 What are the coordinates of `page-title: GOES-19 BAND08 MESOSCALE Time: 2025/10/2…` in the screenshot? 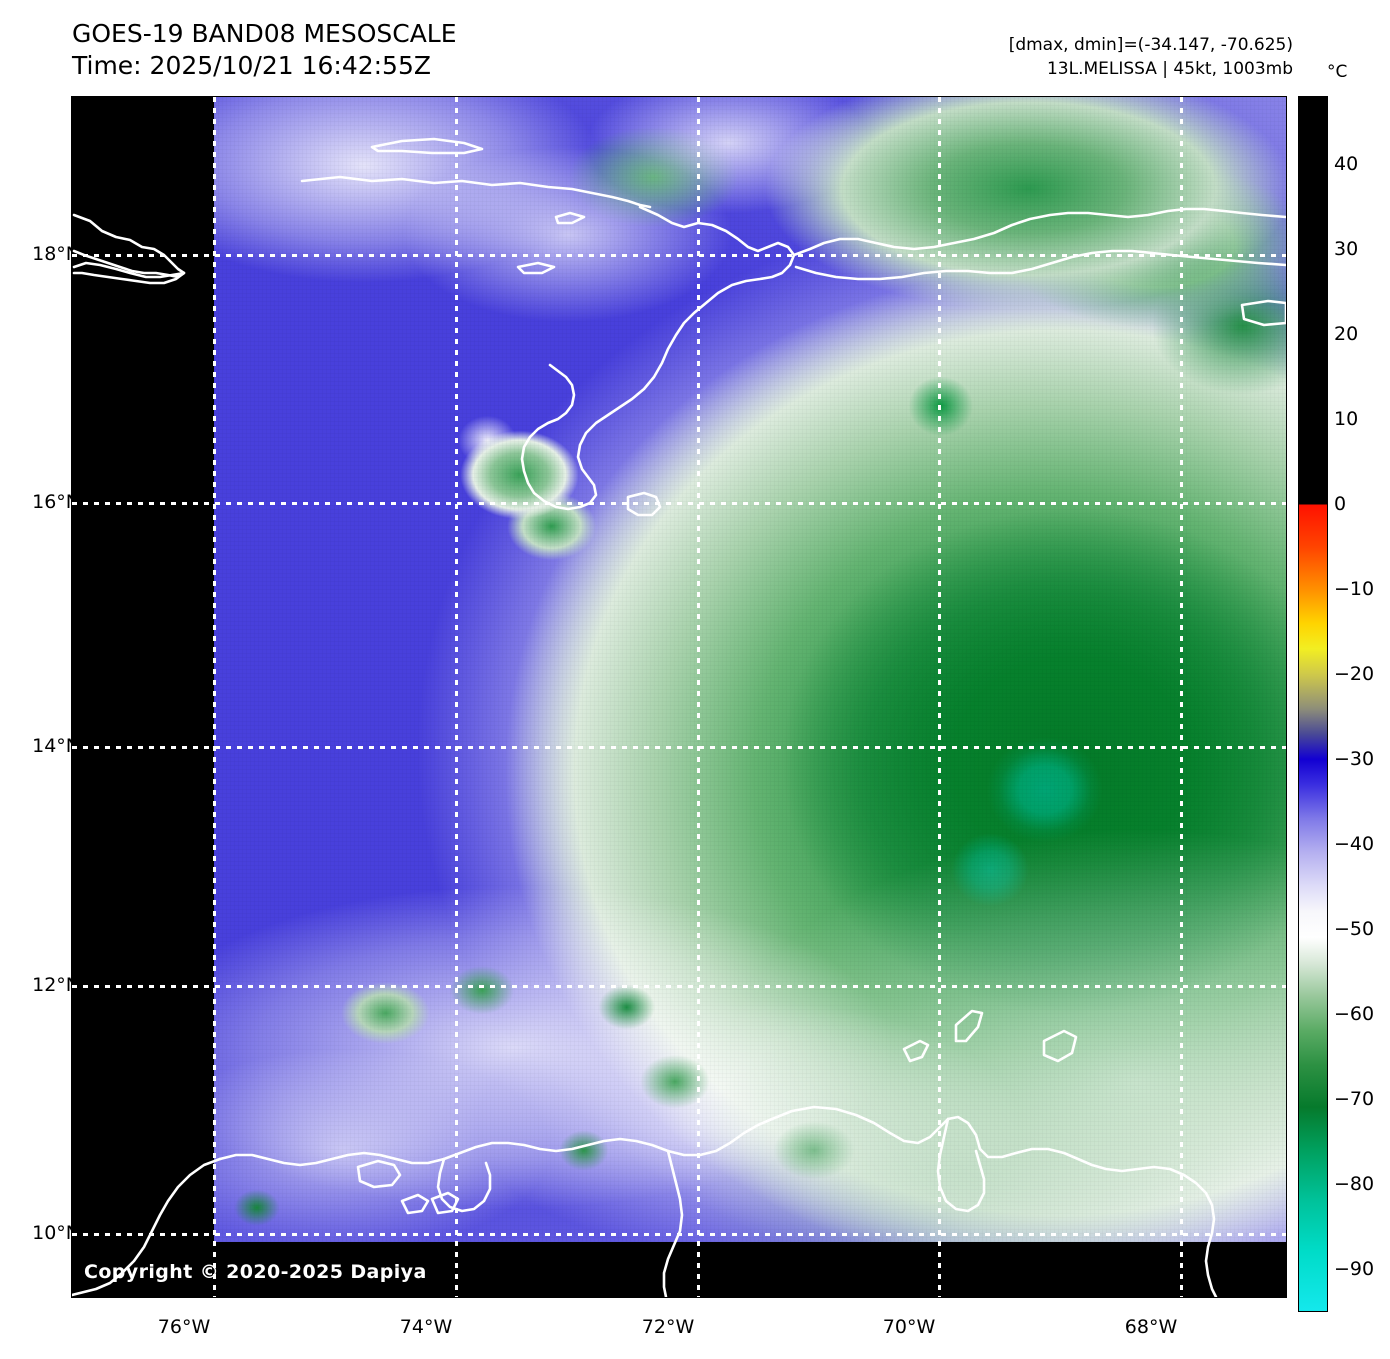 It's located at (264, 50).